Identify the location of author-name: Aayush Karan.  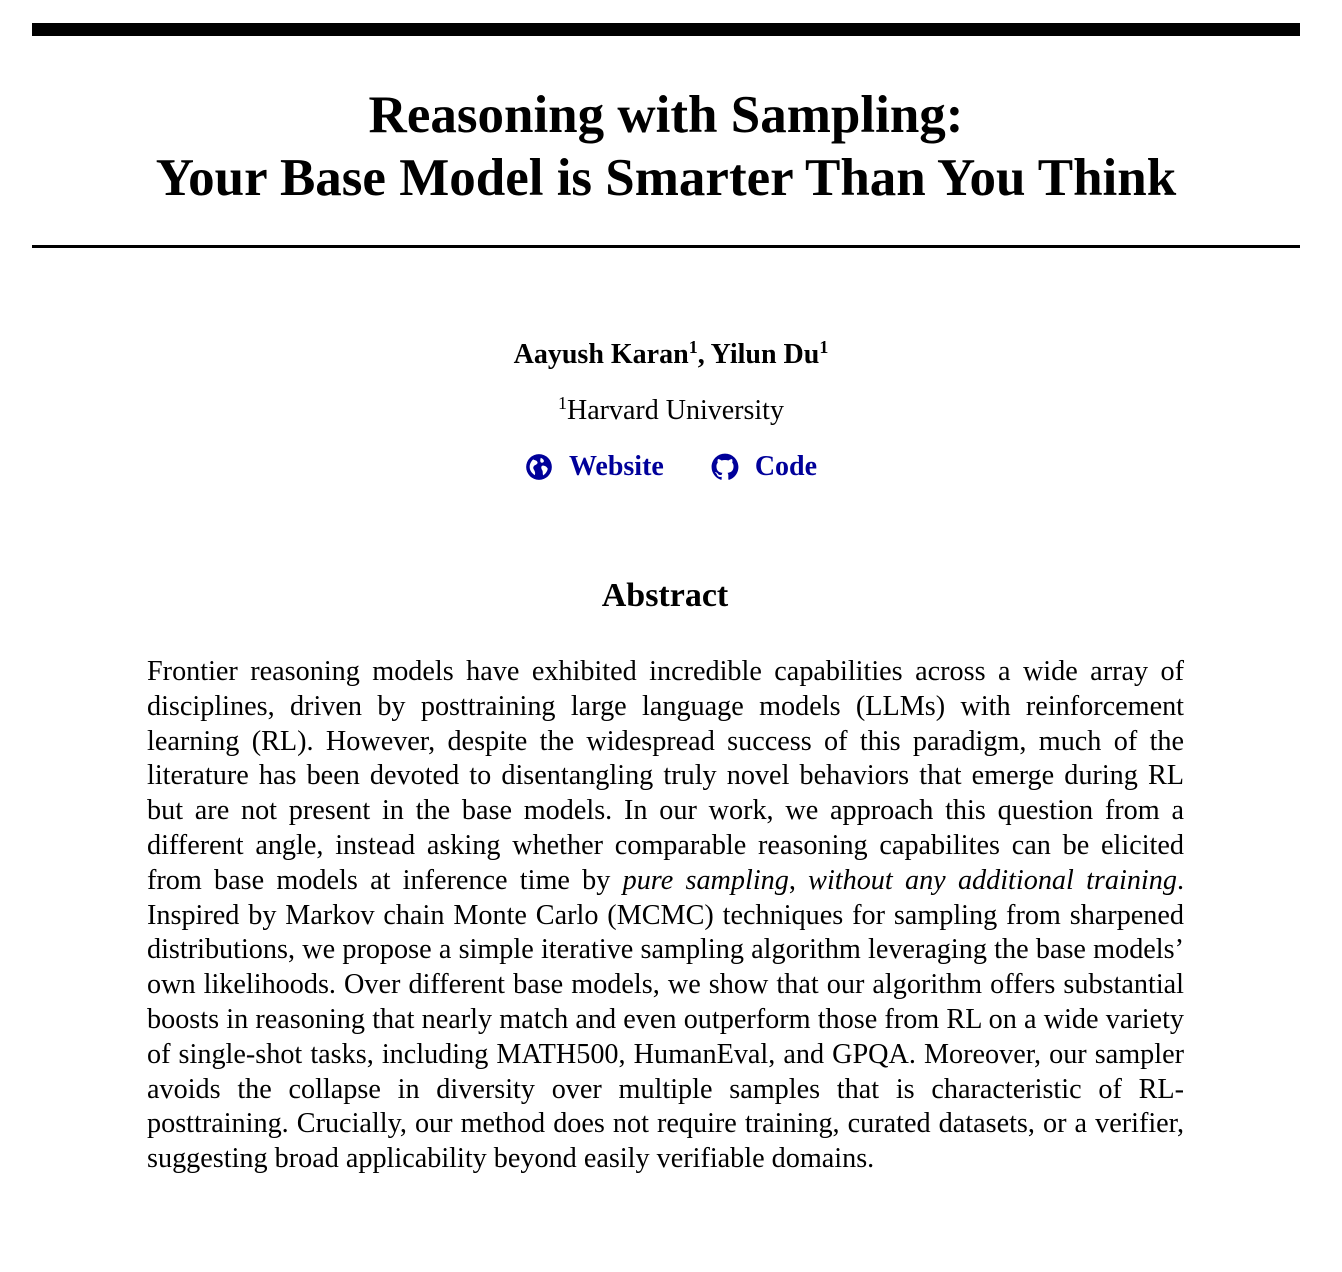
(601, 354).